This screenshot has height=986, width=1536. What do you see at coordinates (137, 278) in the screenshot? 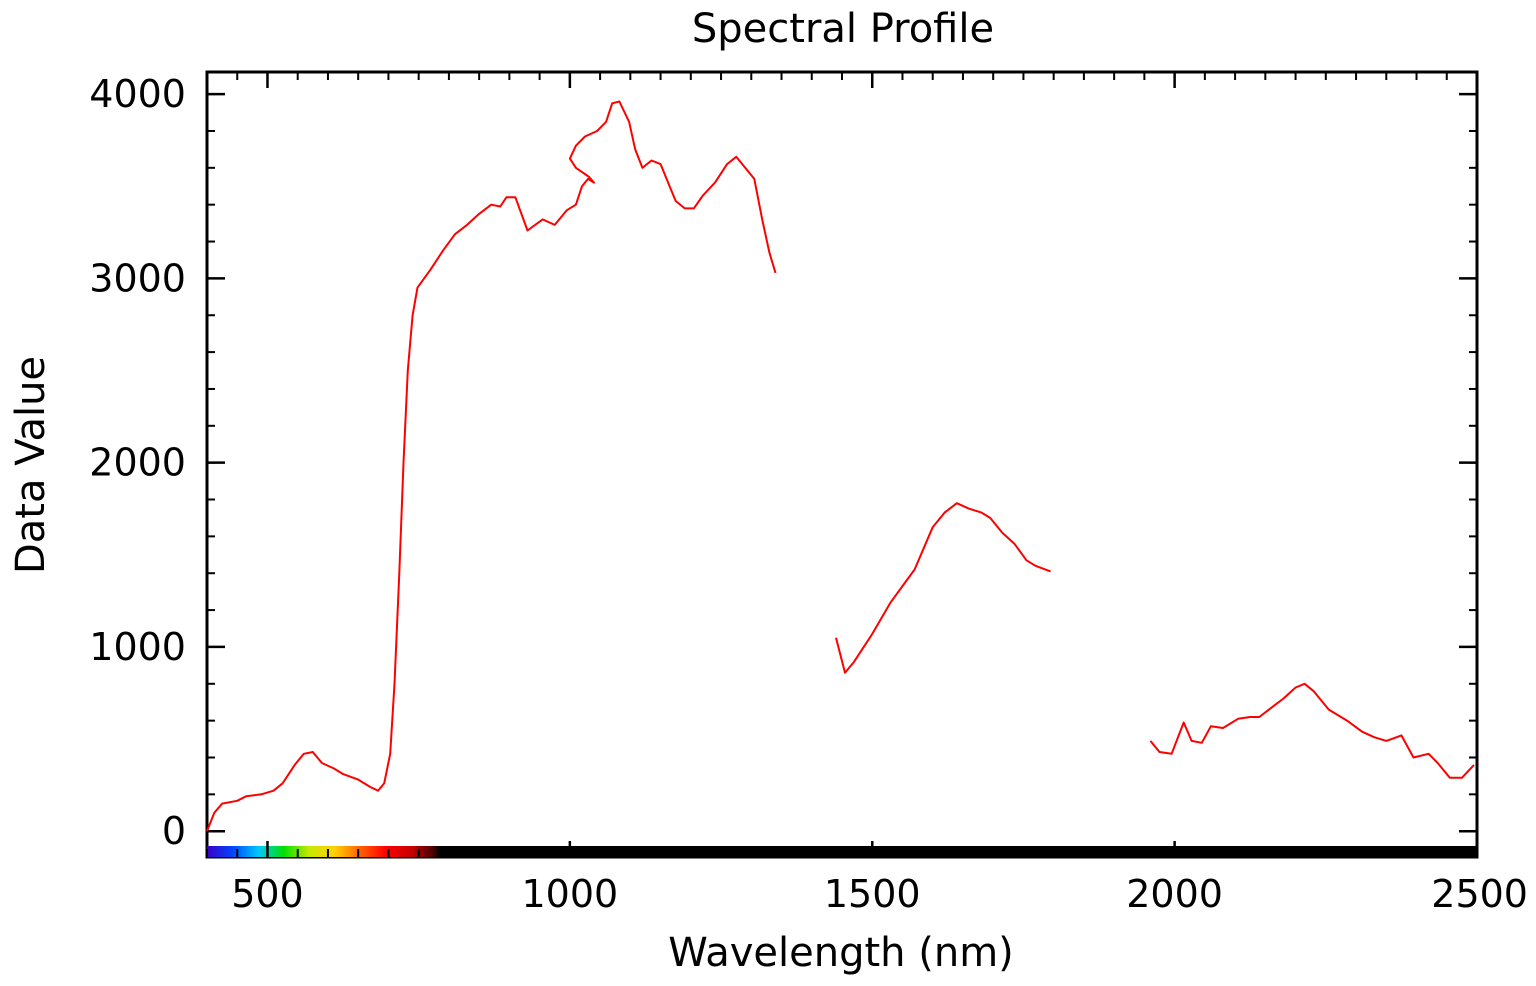
I see `y-tick-label: 3000` at bounding box center [137, 278].